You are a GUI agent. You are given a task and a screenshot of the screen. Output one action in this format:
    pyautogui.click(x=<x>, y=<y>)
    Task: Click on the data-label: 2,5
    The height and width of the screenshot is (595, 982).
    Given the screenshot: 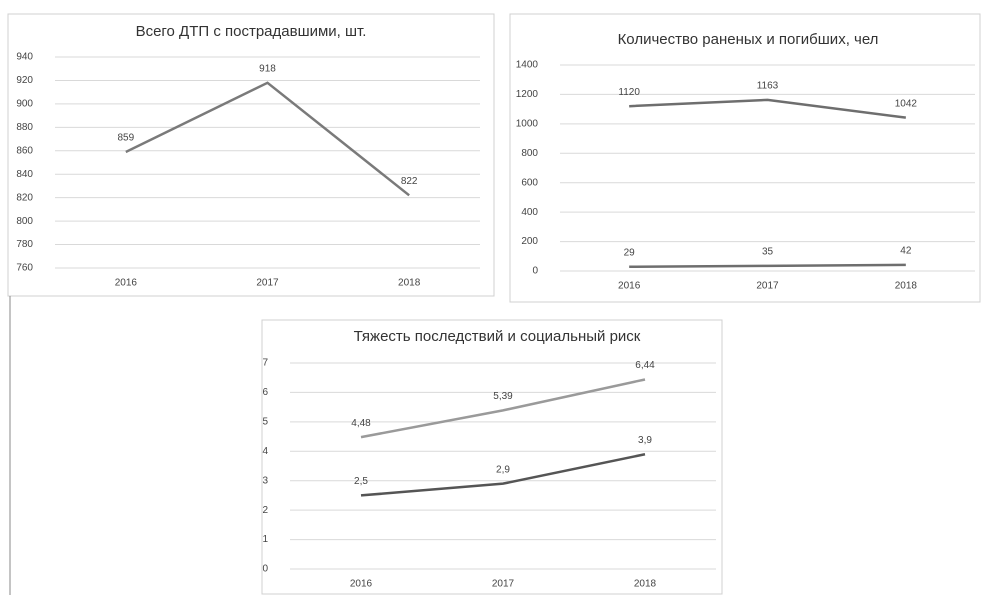 What is the action you would take?
    pyautogui.click(x=361, y=481)
    